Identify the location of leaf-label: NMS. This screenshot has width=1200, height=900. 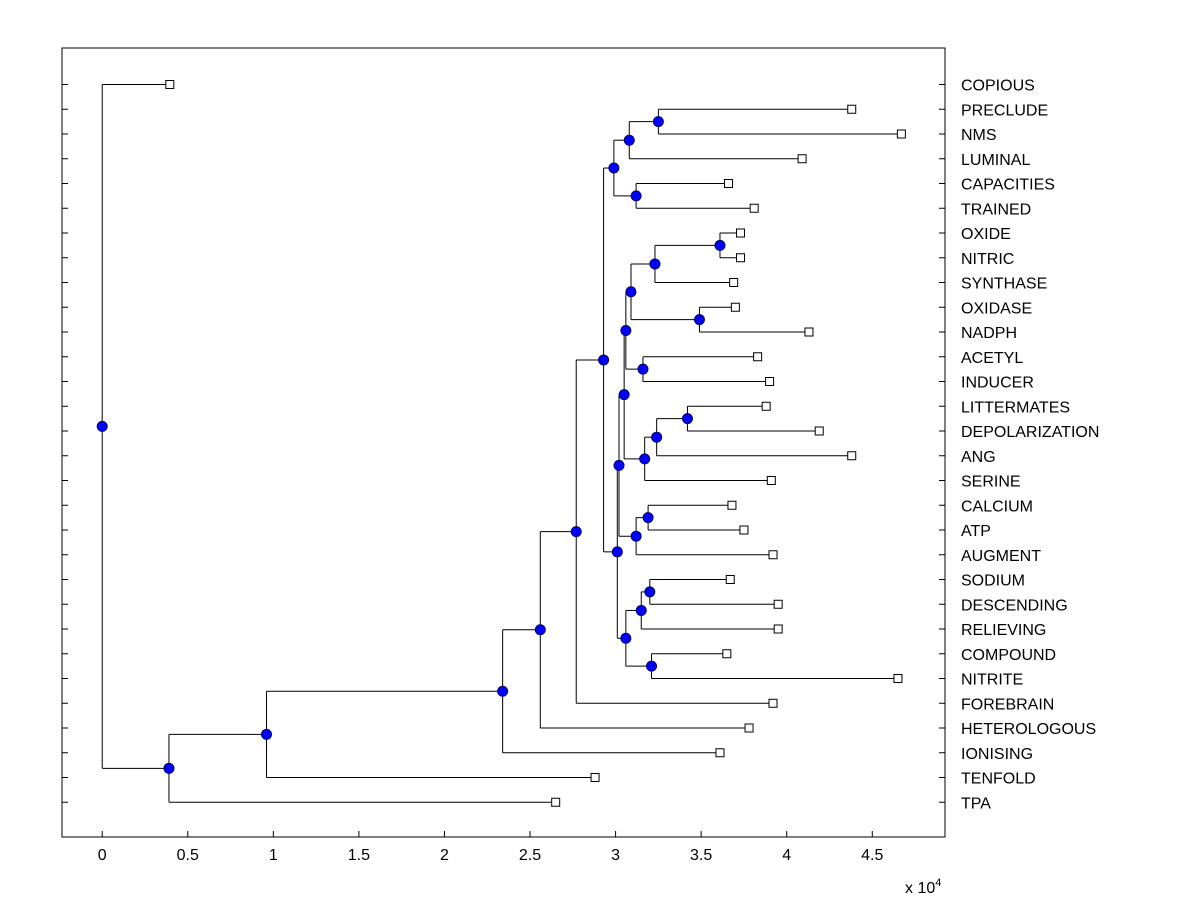
(979, 135).